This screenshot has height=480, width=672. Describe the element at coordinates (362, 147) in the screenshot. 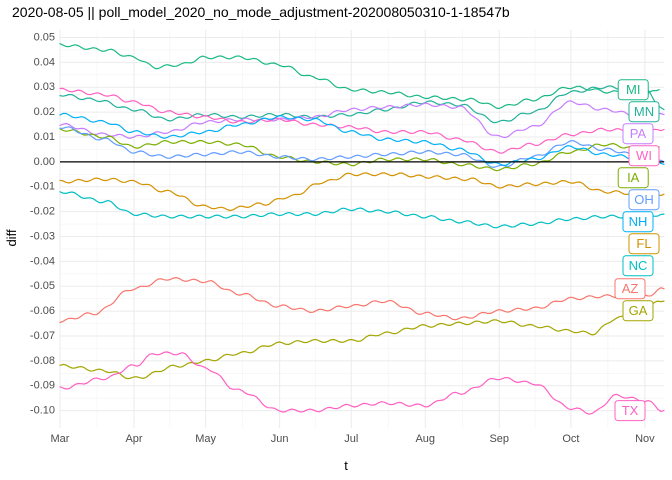

I see `series-line-oh` at that location.